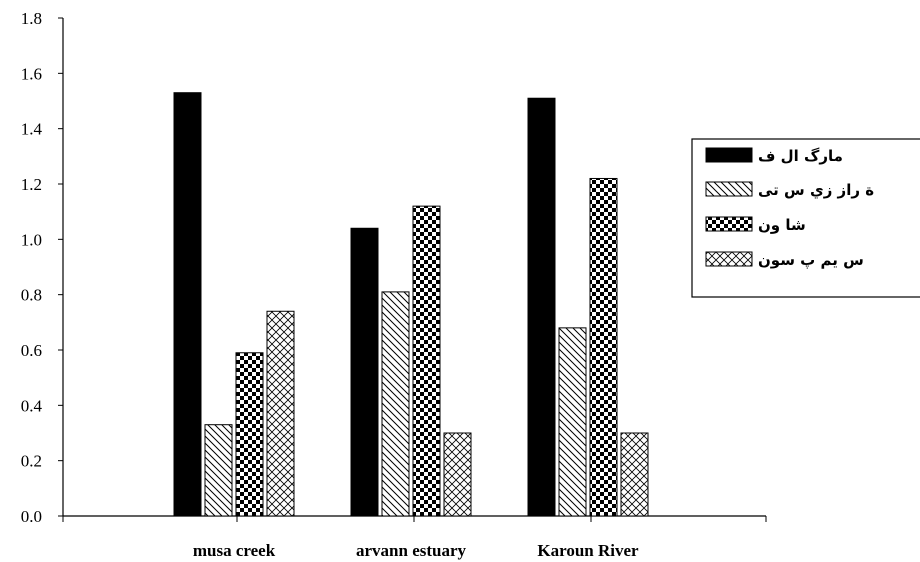 The width and height of the screenshot is (920, 562). What do you see at coordinates (782, 225) in the screenshot?
I see `legend-label: شا ون` at bounding box center [782, 225].